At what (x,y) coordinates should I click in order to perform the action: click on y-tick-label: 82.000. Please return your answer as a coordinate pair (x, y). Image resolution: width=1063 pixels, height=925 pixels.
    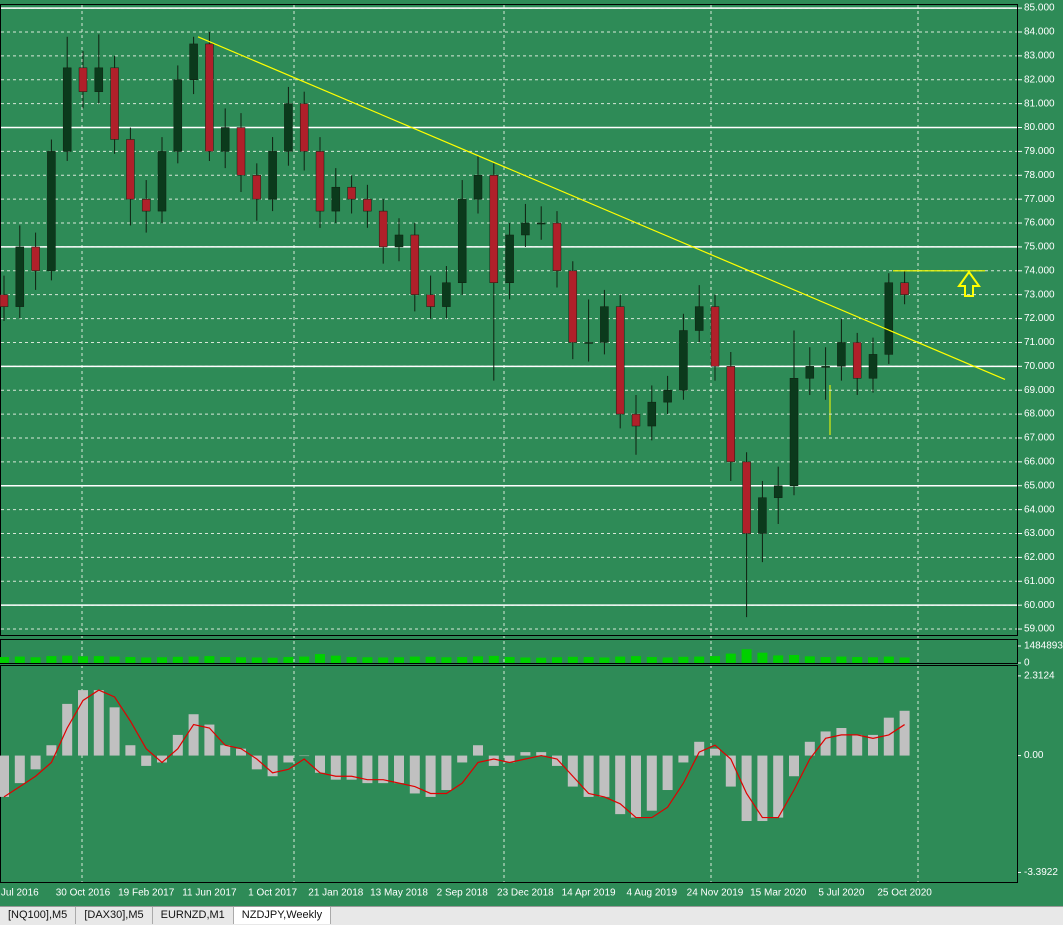
    Looking at the image, I should click on (1039, 79).